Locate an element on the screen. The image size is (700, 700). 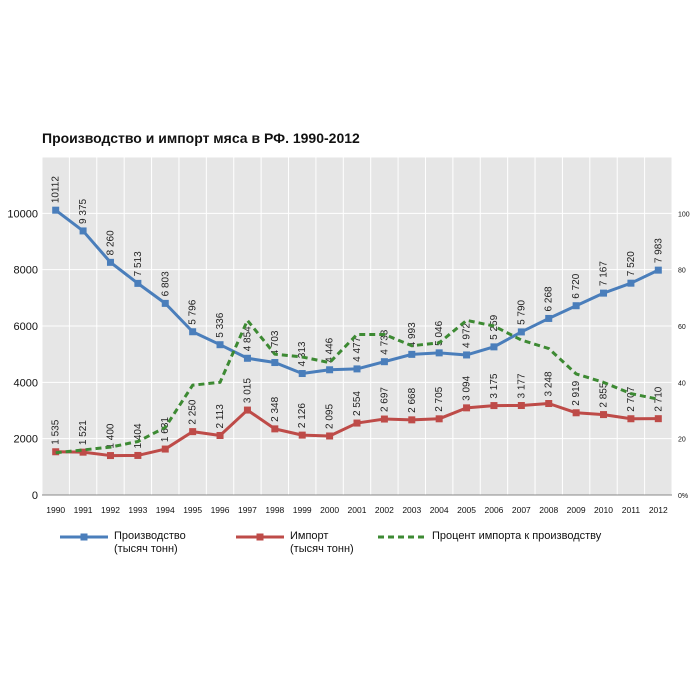
y2-tick-label: 40 is located at coordinates (682, 383).